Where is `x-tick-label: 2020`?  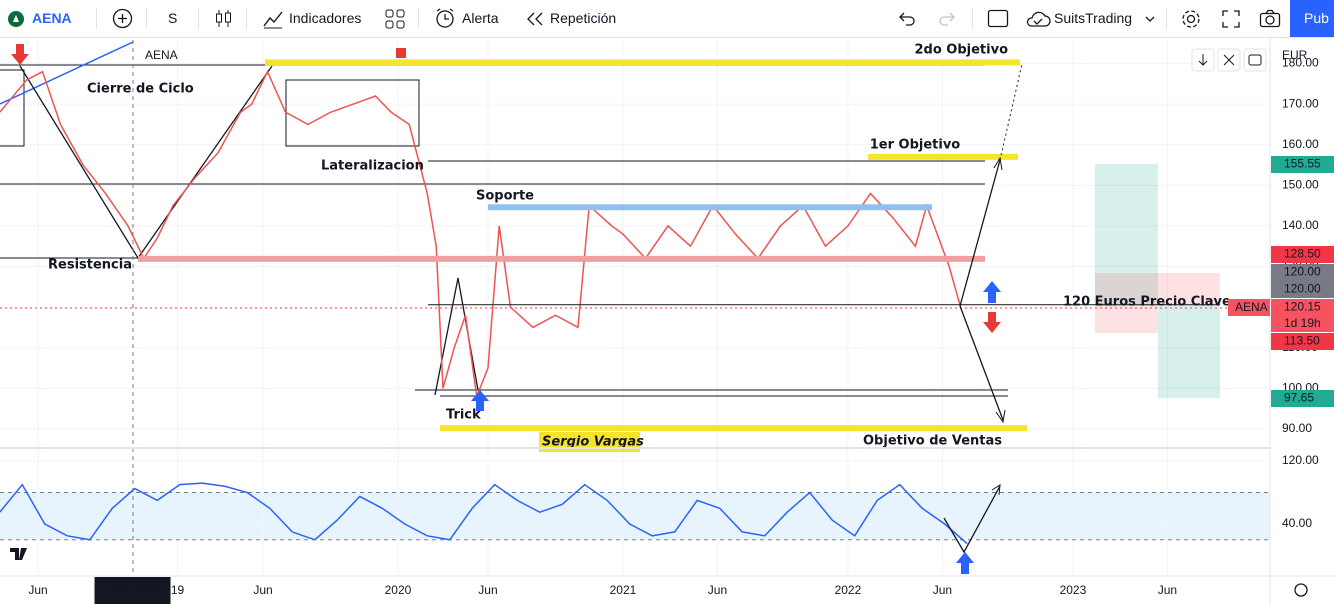 x-tick-label: 2020 is located at coordinates (398, 590).